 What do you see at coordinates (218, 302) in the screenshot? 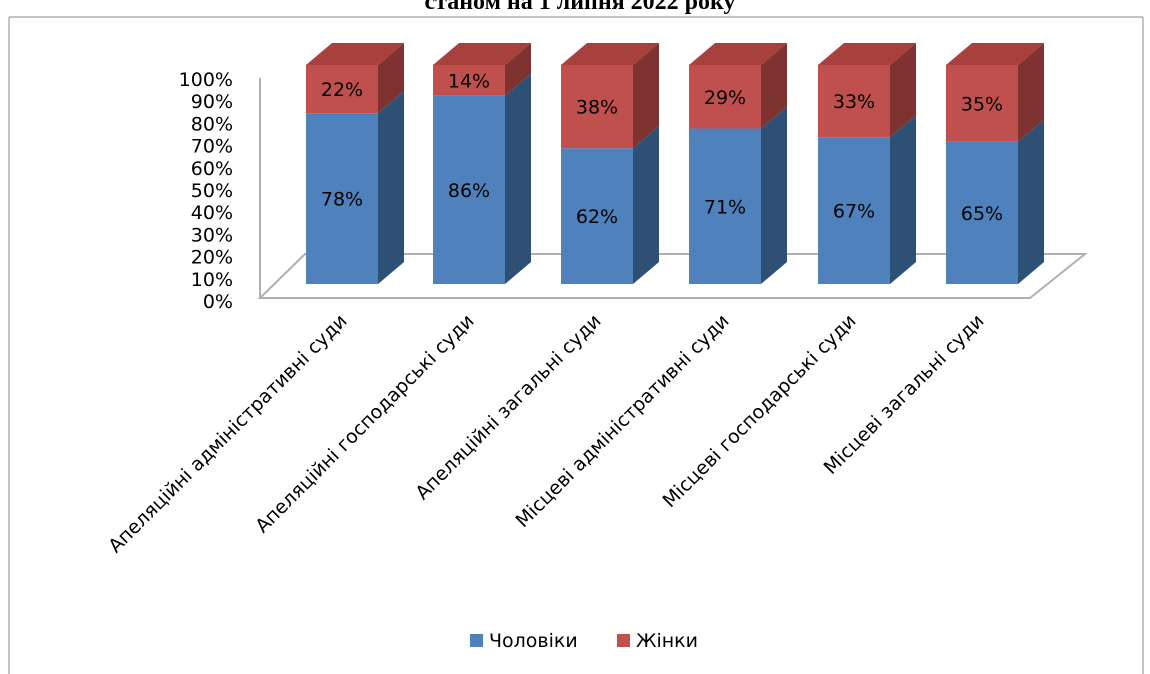
I see `y-tick-label: 0%` at bounding box center [218, 302].